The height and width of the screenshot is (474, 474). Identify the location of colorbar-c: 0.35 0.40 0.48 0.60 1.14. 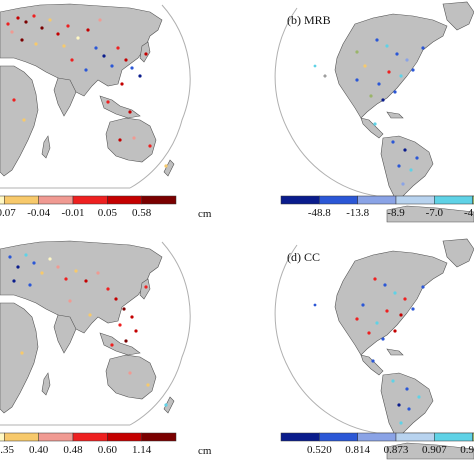
(88, 444).